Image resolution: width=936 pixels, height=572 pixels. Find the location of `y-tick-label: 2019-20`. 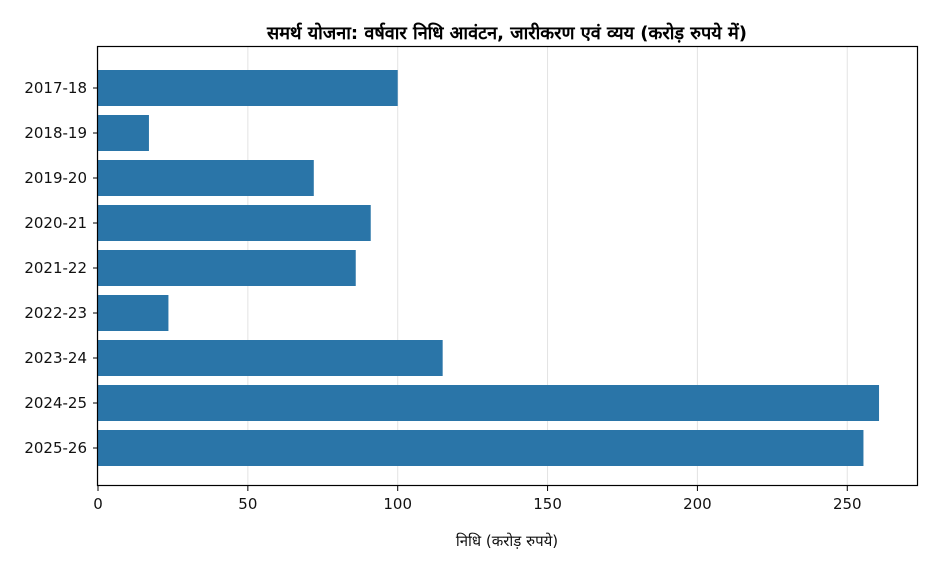

y-tick-label: 2019-20 is located at coordinates (55, 178).